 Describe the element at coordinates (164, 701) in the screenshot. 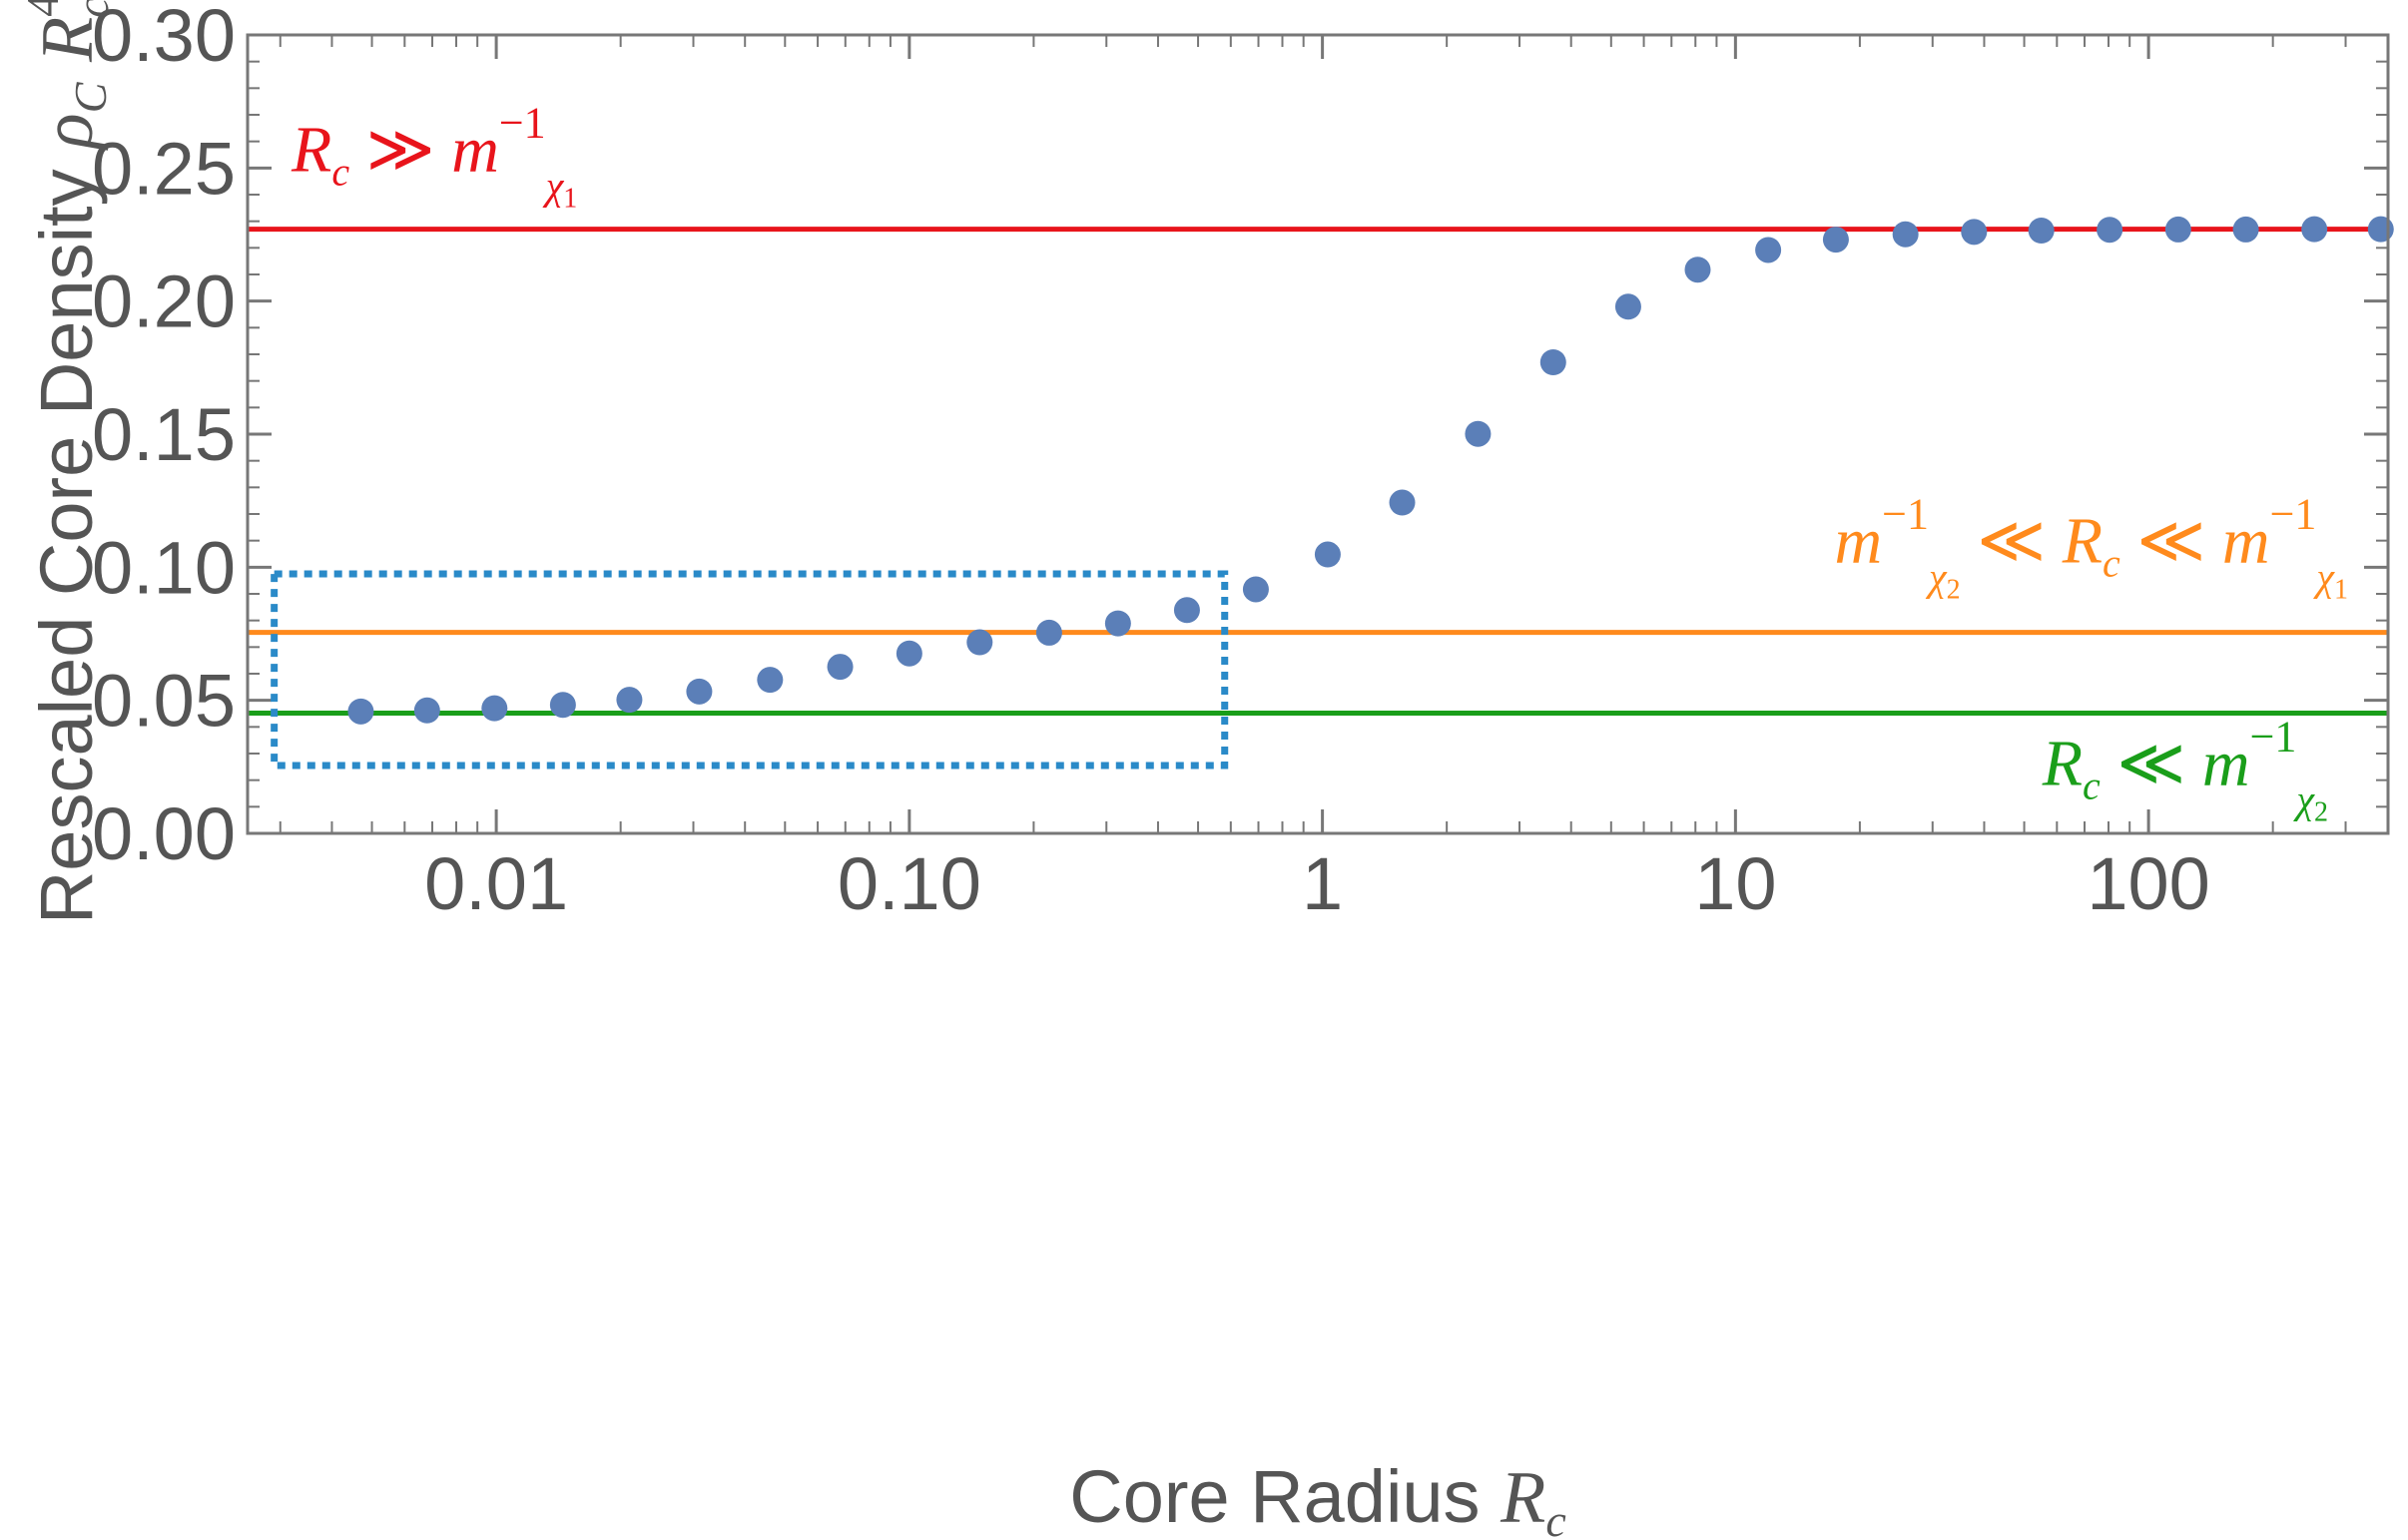

I see `y-tick-label: 0.05` at that location.